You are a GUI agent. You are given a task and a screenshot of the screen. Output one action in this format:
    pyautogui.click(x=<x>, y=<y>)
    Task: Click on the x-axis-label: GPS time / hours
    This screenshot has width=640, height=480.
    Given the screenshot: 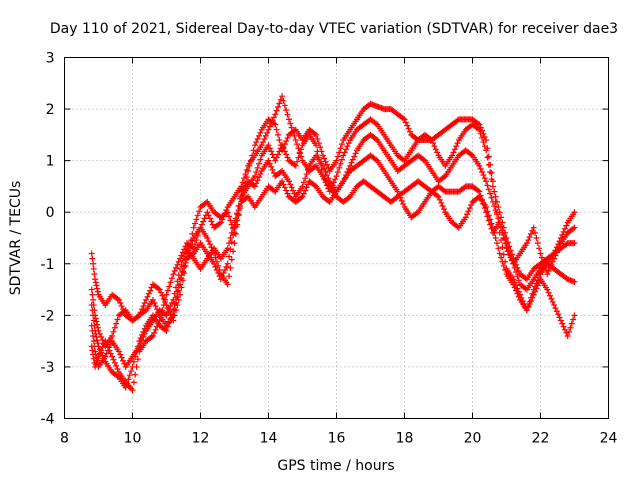 What is the action you would take?
    pyautogui.click(x=335, y=466)
    